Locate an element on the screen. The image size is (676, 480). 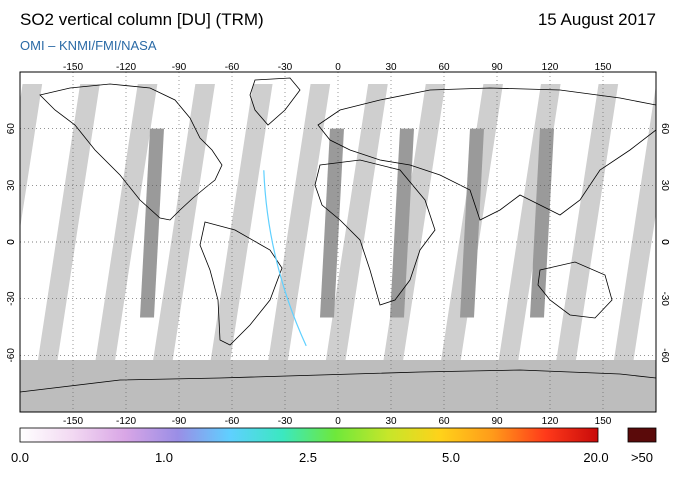
lon-tick-bottom: -90 is located at coordinates (179, 421).